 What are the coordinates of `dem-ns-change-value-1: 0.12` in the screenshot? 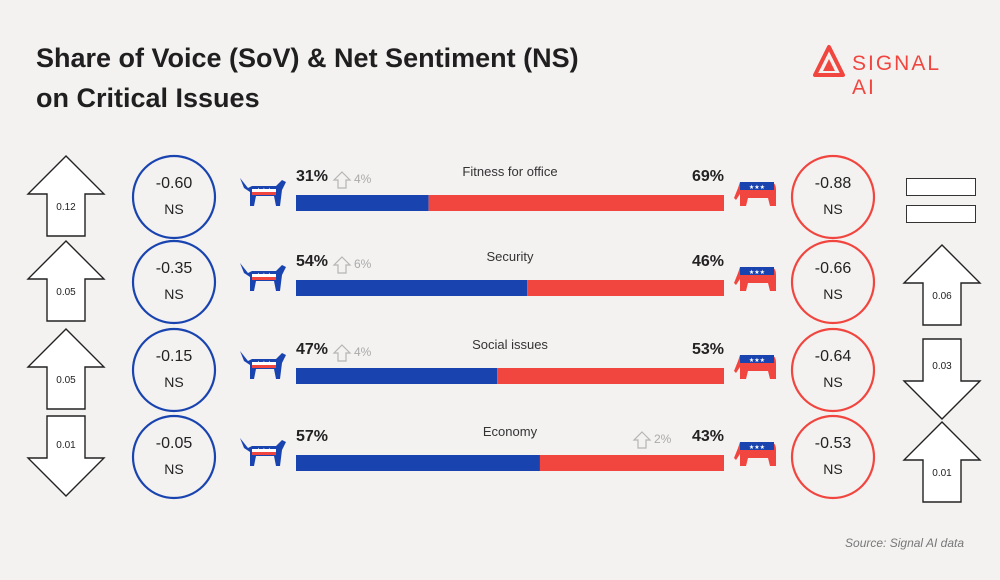 It's located at (66, 207).